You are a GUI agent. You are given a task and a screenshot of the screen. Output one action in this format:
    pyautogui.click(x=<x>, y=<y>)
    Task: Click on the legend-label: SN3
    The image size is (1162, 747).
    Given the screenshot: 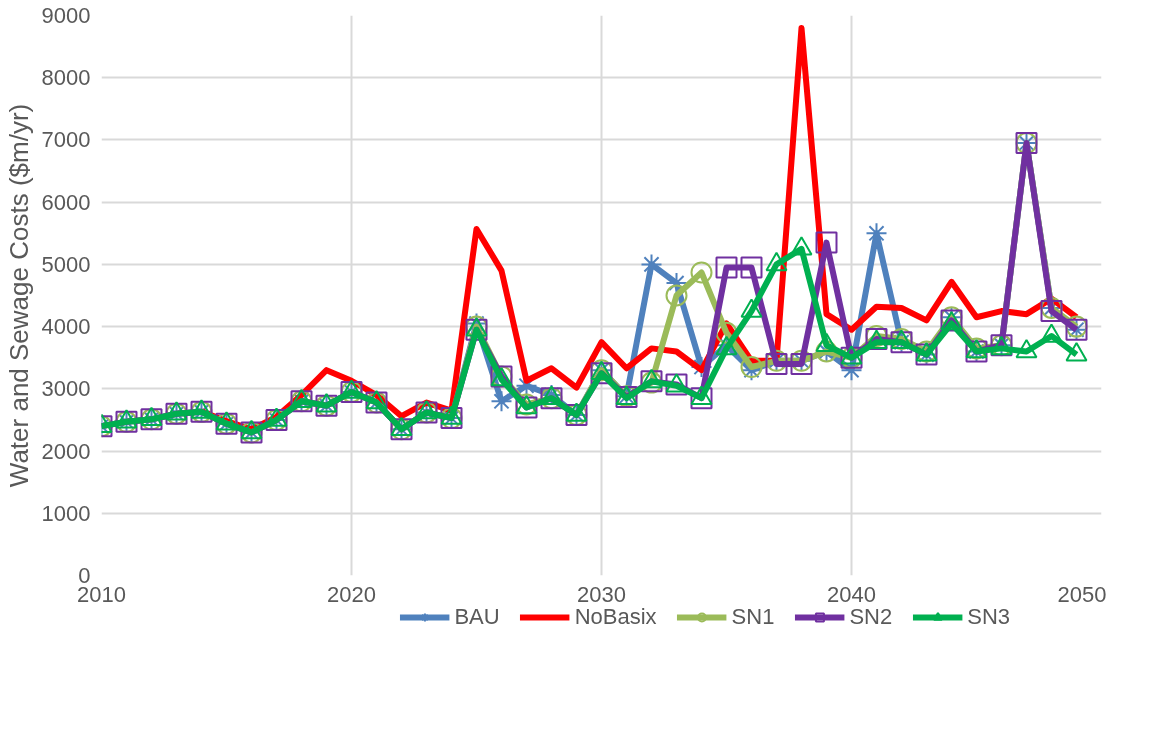 What is the action you would take?
    pyautogui.click(x=988, y=617)
    